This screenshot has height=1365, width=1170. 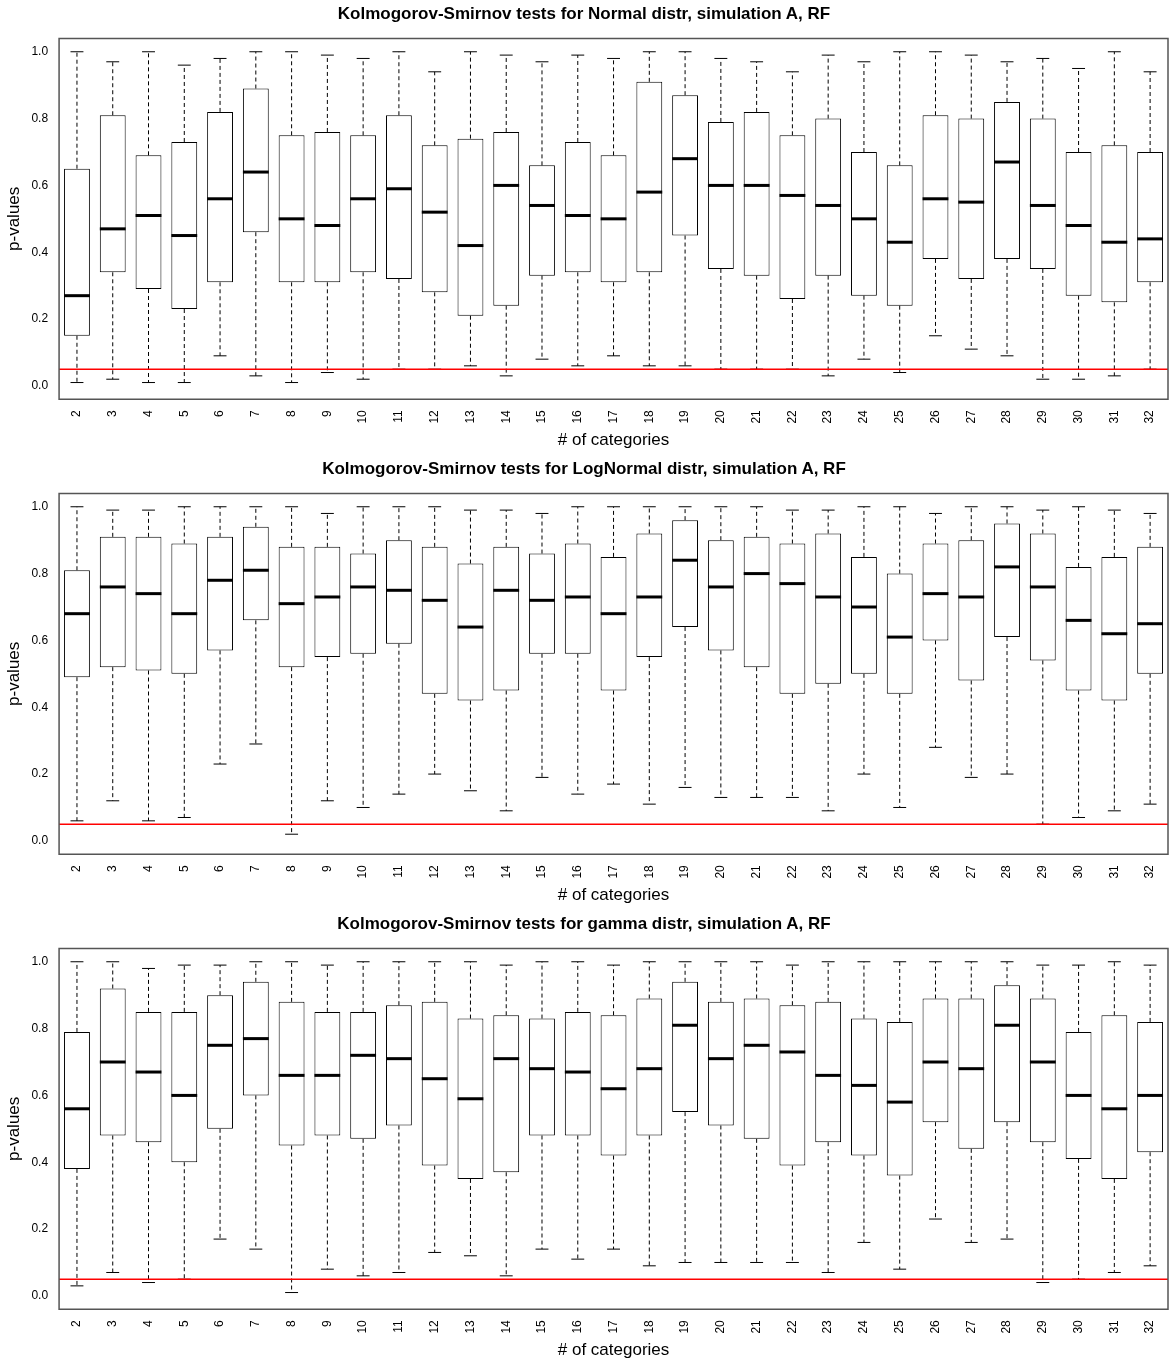 I want to click on chart-title: Kolmogorov-Smirnov tests for gamma distr, simulation A, RF, so click(x=584, y=923).